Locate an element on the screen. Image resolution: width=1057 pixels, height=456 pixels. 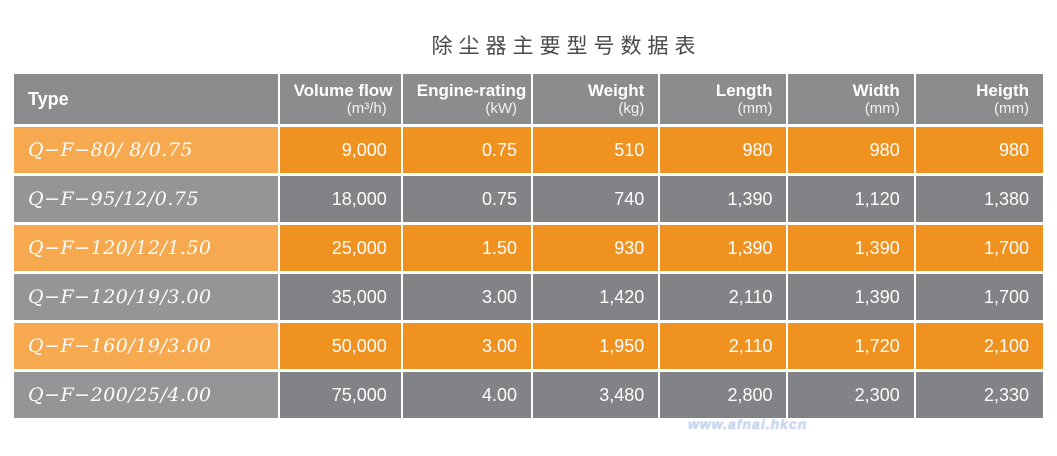
value-cell: 35,000 is located at coordinates (340, 297).